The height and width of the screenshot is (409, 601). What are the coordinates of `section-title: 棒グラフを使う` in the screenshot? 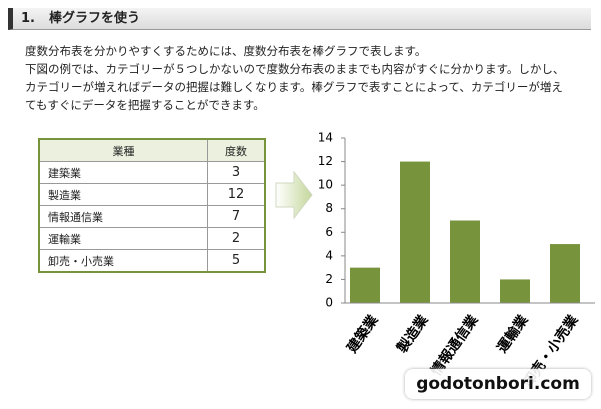 It's located at (94, 18).